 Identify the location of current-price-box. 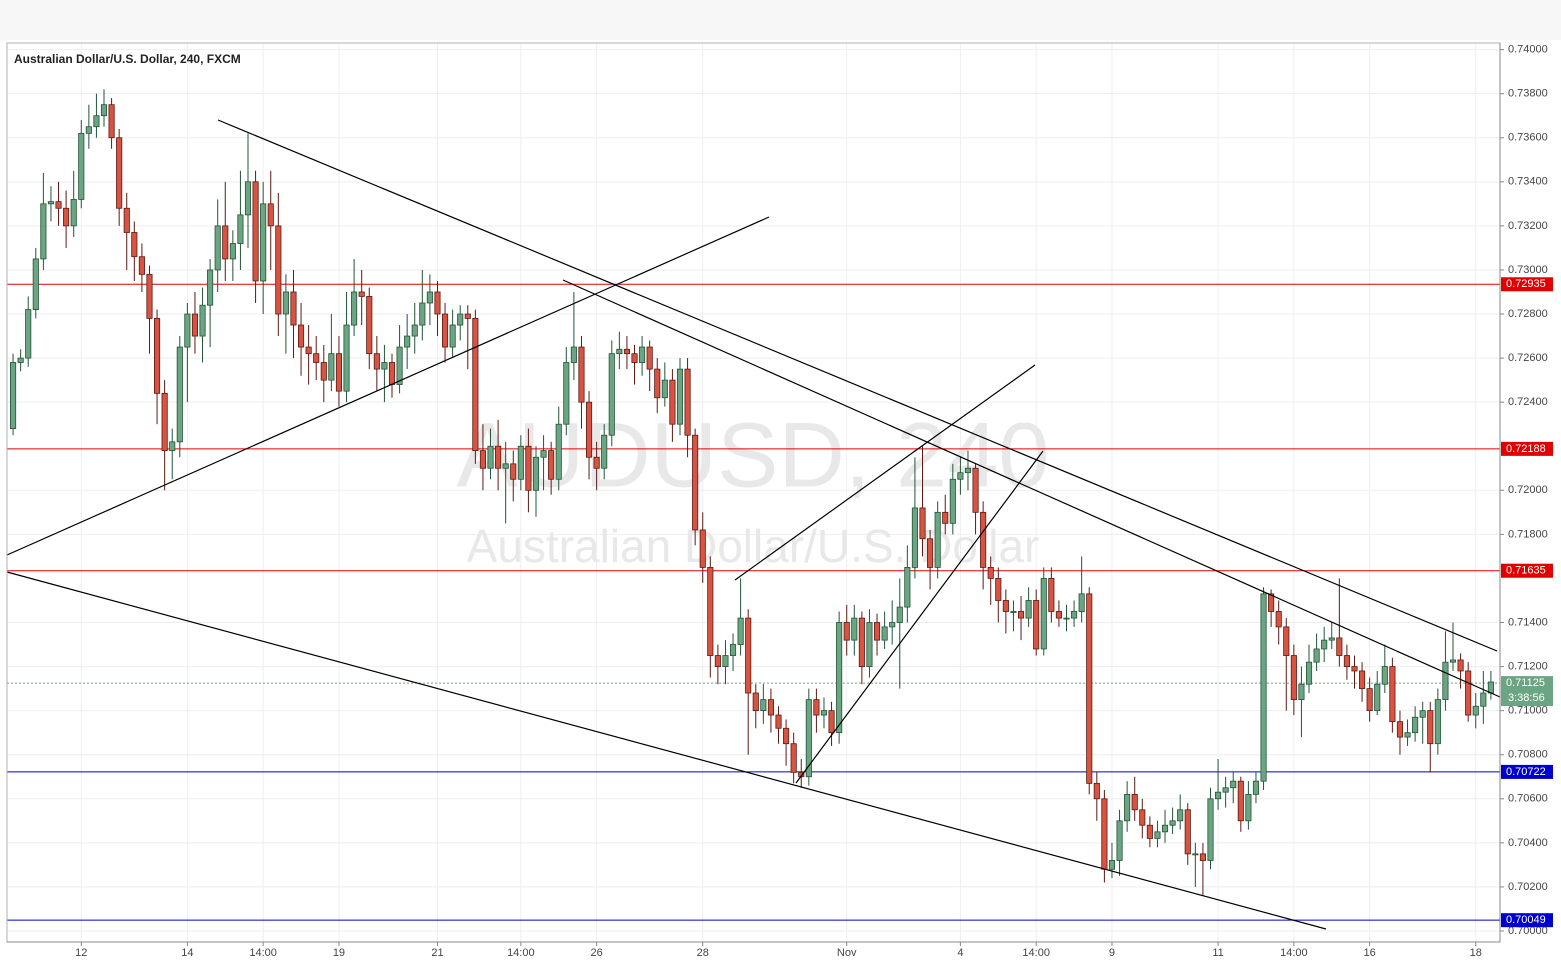
(1527, 691).